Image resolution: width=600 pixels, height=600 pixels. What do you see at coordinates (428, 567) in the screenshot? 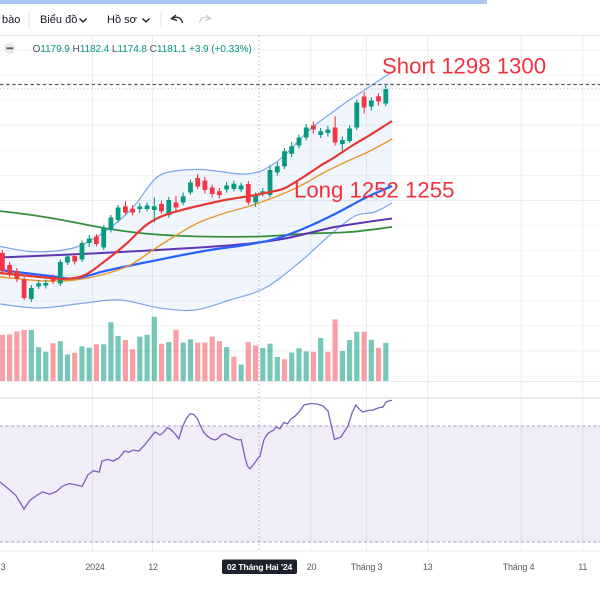
I see `svg-text: 13` at bounding box center [428, 567].